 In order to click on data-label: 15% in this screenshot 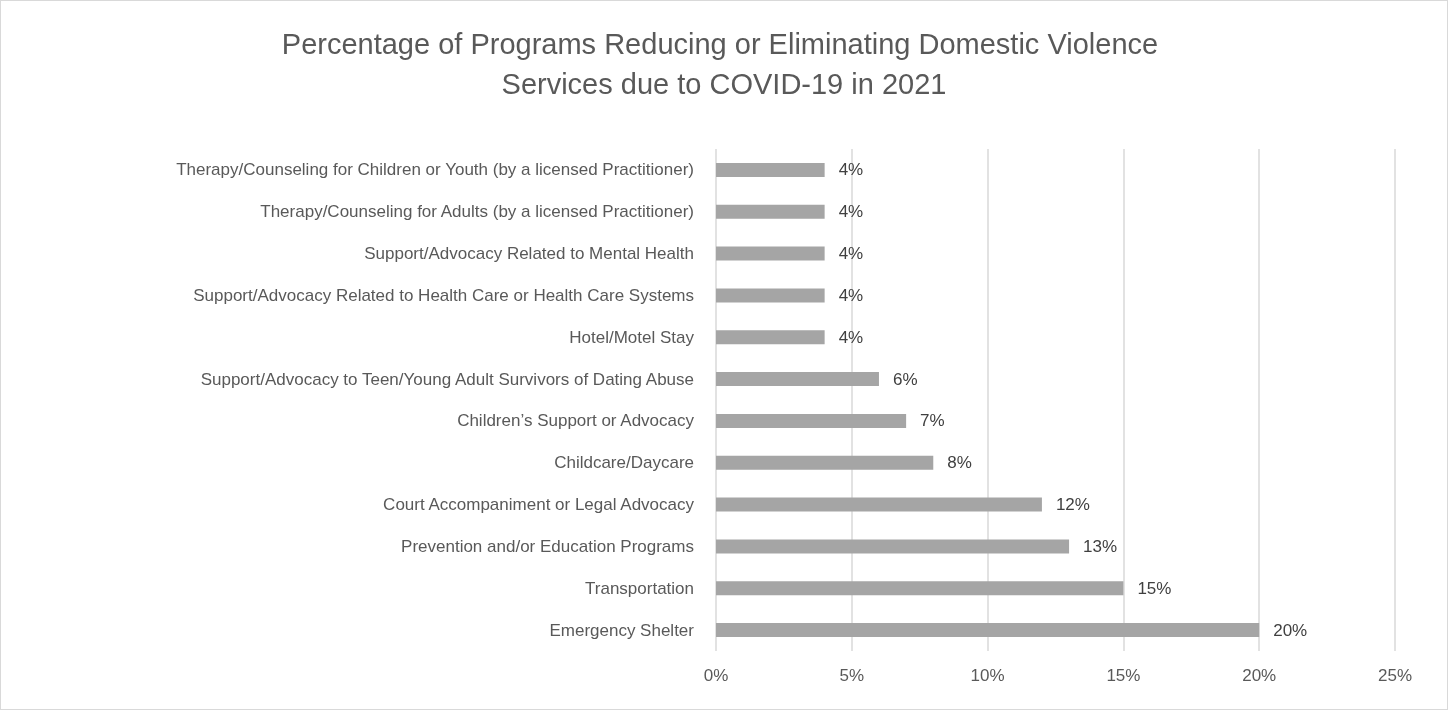, I will do `click(1154, 588)`.